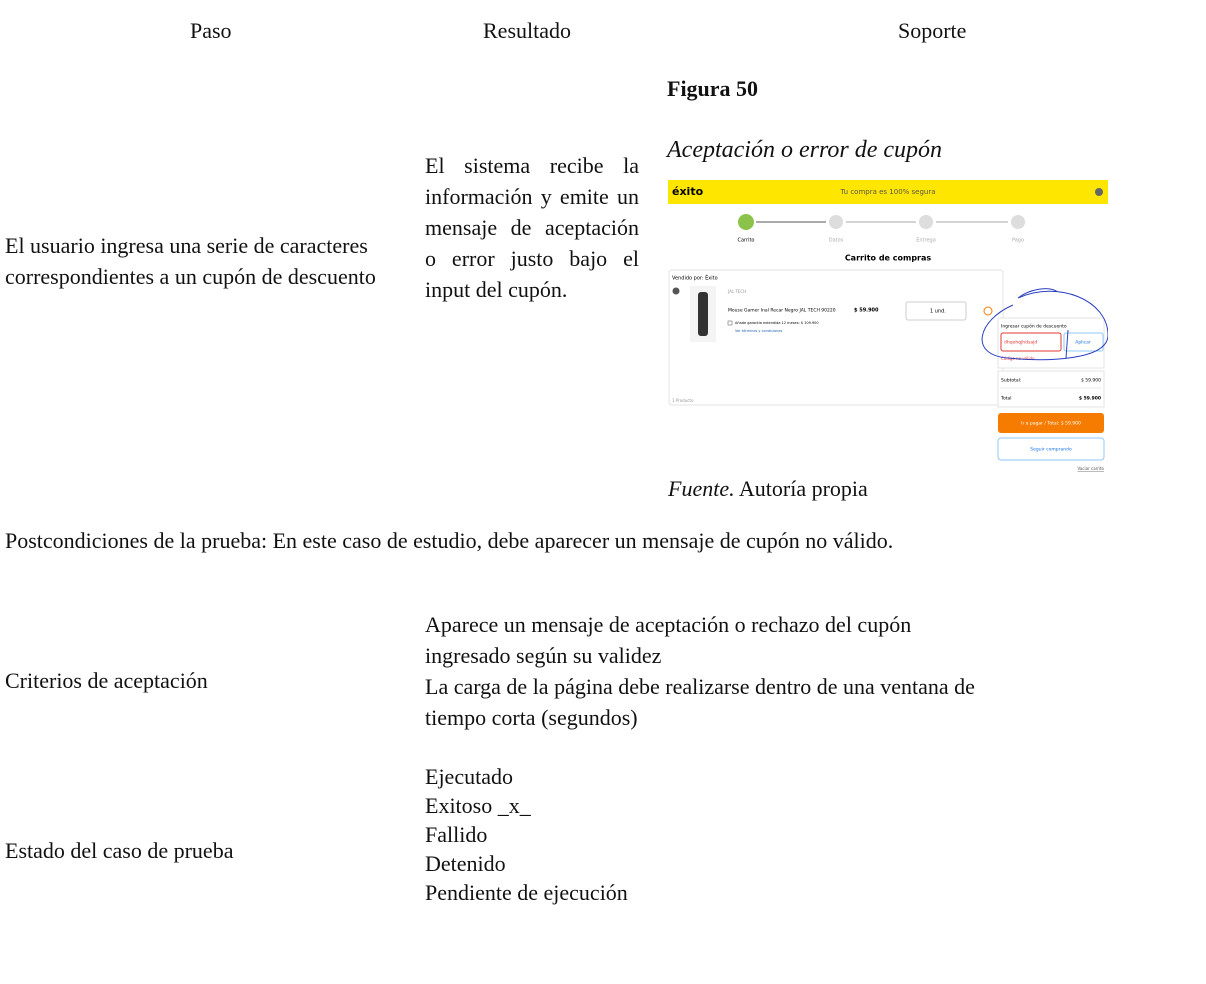 The image size is (1206, 984). What do you see at coordinates (1011, 381) in the screenshot?
I see `subtotal-label: Subtotal:` at bounding box center [1011, 381].